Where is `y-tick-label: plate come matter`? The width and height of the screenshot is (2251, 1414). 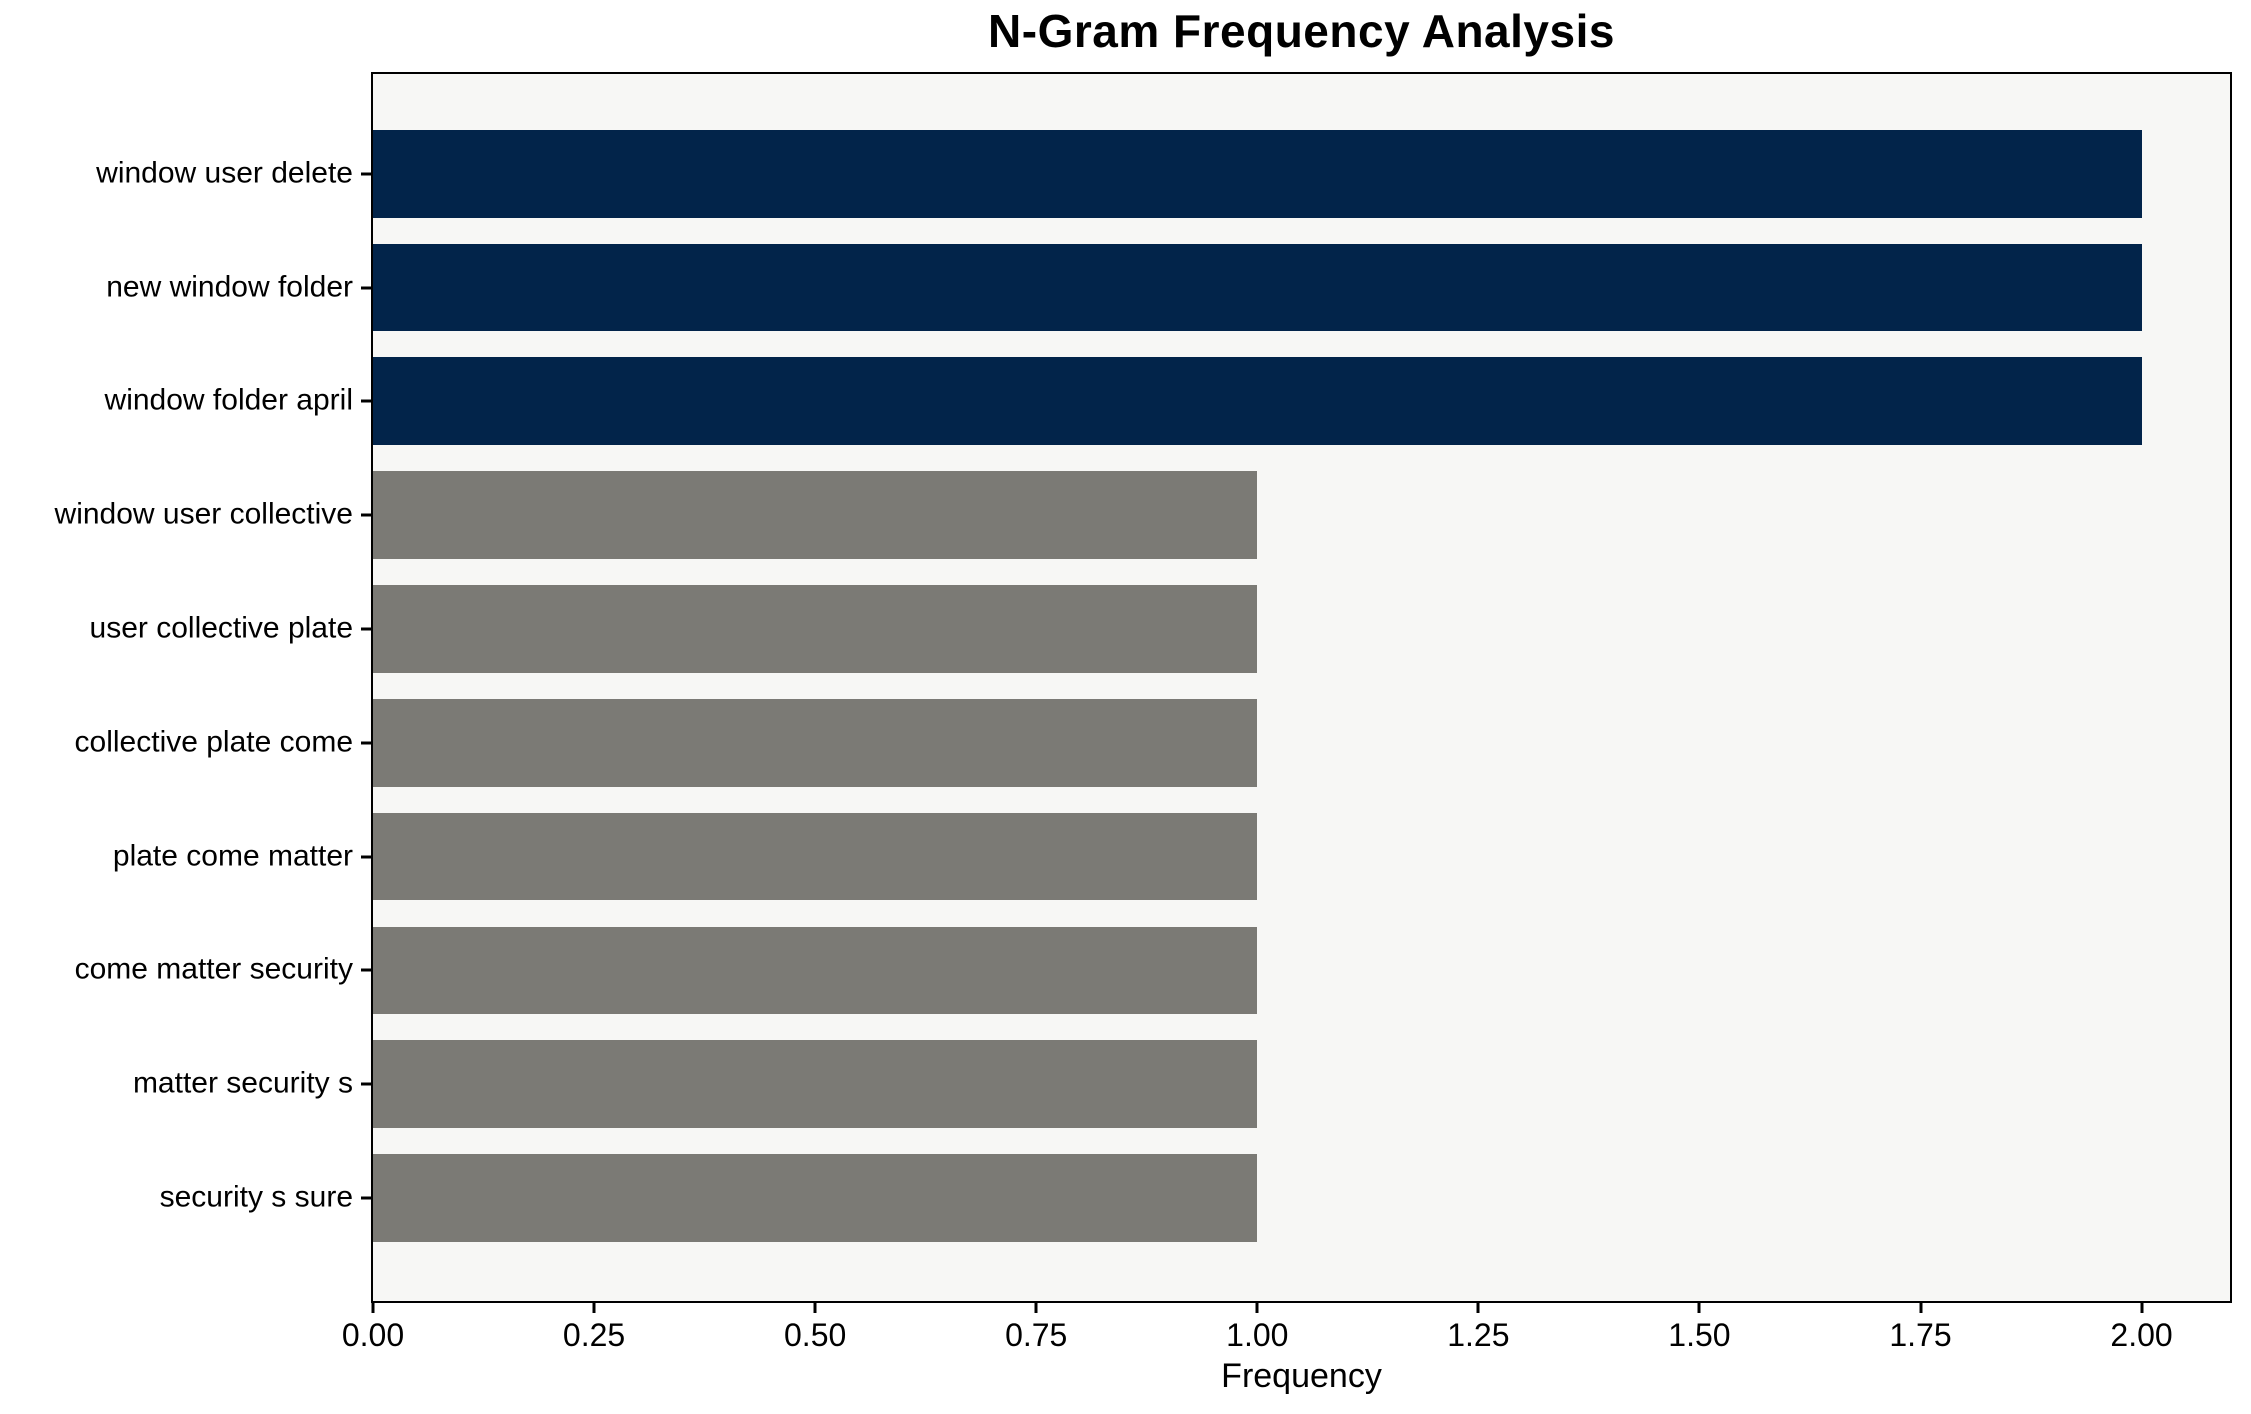 y-tick-label: plate come matter is located at coordinates (232, 855).